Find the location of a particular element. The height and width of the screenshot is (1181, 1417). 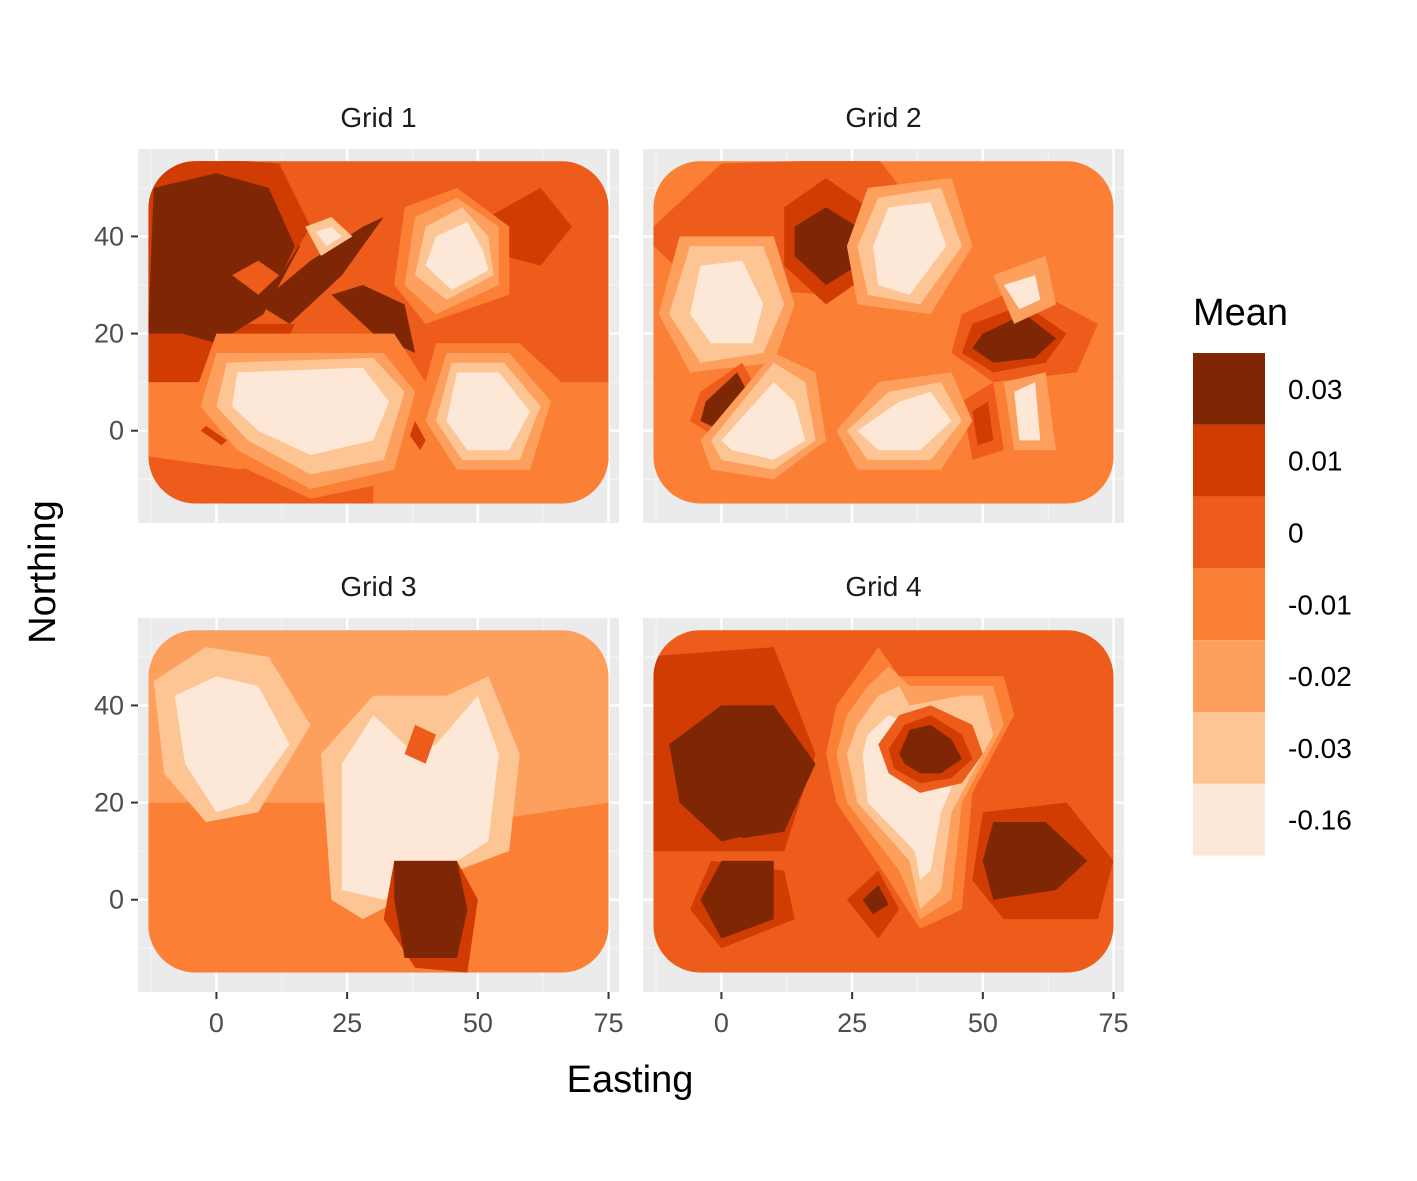

legend-label: 0.01 is located at coordinates (1315, 461).